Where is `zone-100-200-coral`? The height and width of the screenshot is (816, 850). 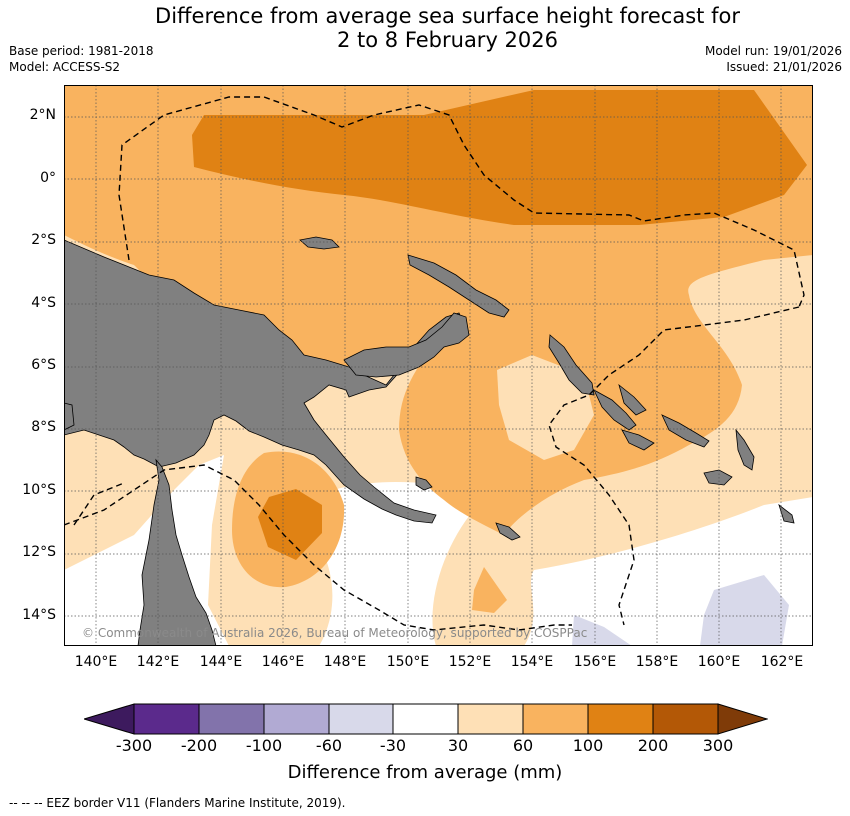
zone-100-200-coral is located at coordinates (290, 524).